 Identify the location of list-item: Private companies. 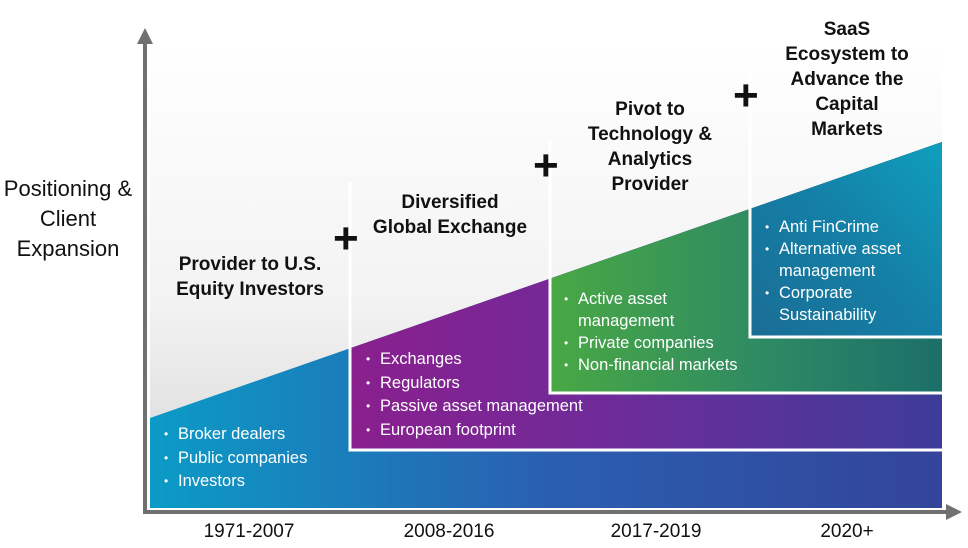
(654, 343).